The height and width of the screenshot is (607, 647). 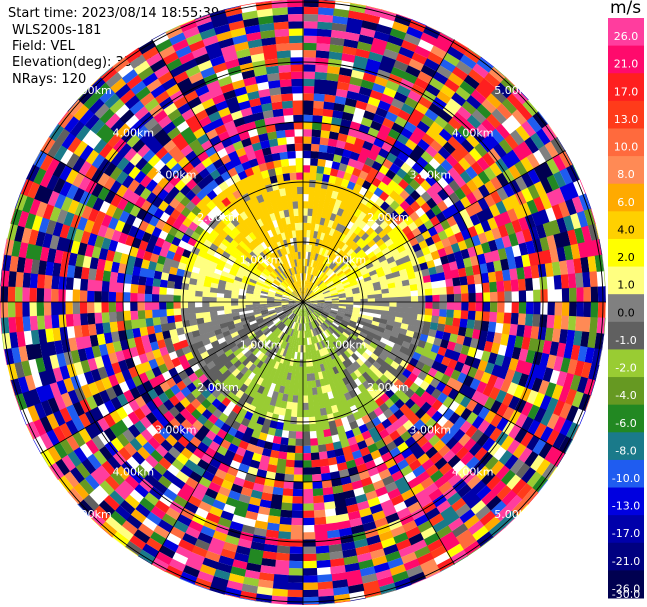 I want to click on range-ring-label: 4.00km, so click(x=473, y=472).